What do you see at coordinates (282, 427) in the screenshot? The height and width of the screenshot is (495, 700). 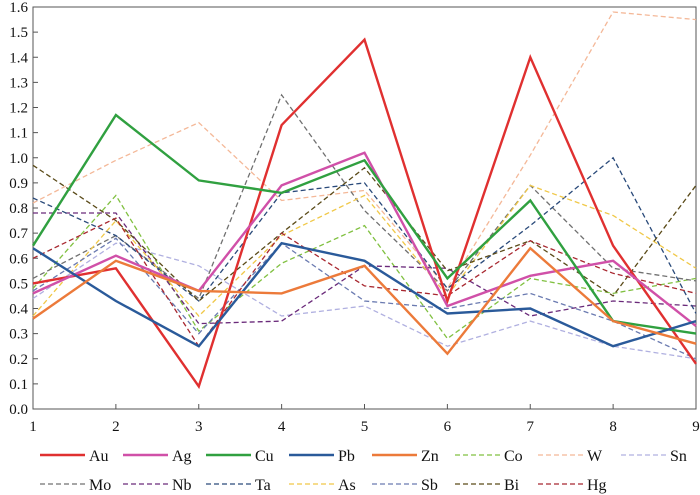 I see `x-tick-label: 4` at bounding box center [282, 427].